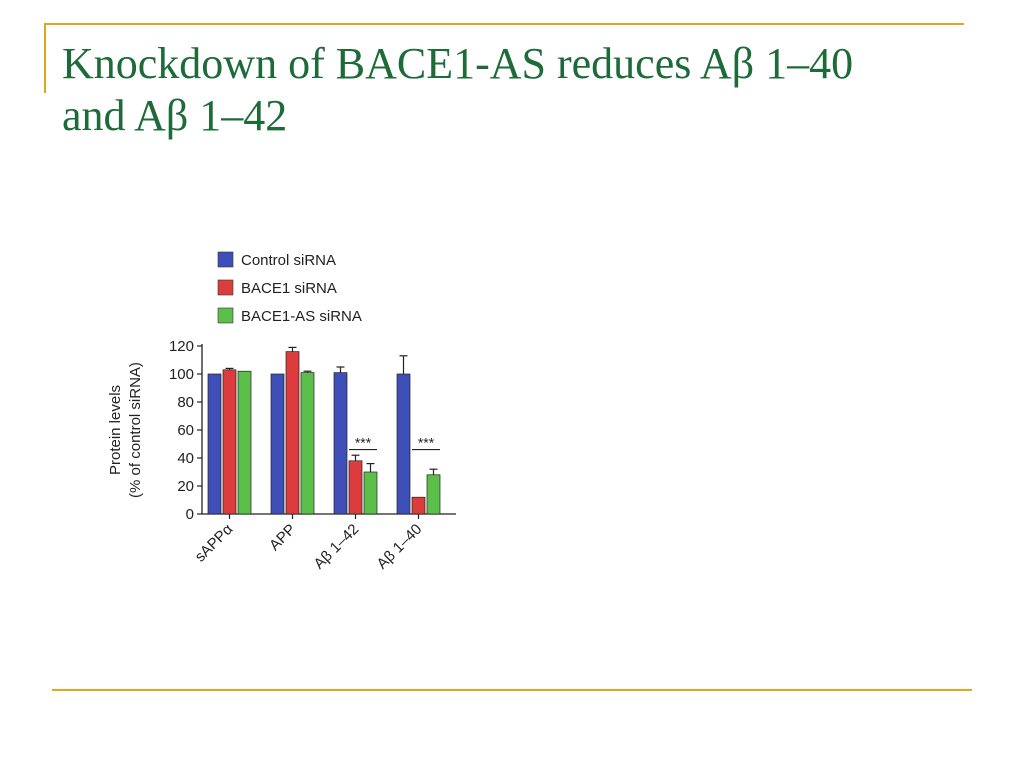 The image size is (1024, 768). I want to click on legend-label-0: Control siRNA, so click(288, 260).